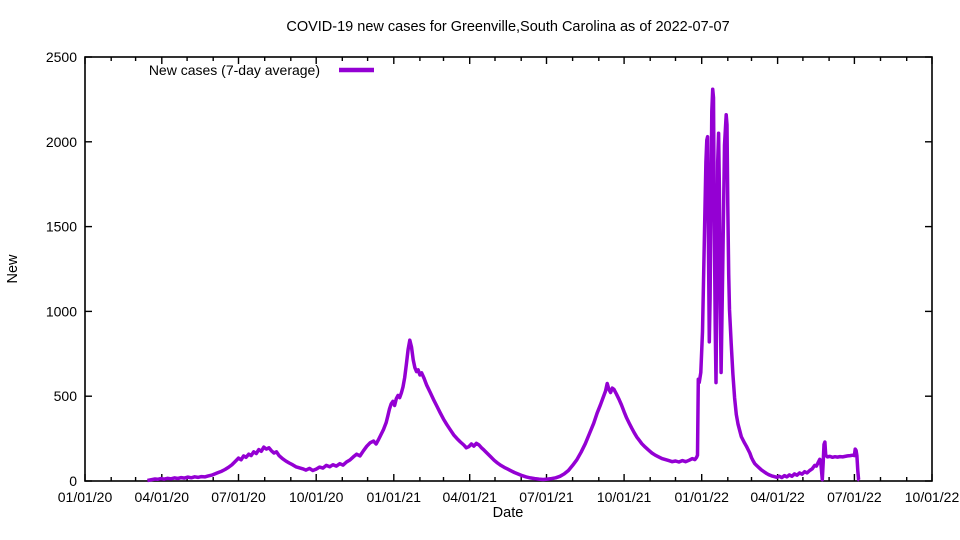  I want to click on legend-label: New cases (7-day average), so click(234, 70).